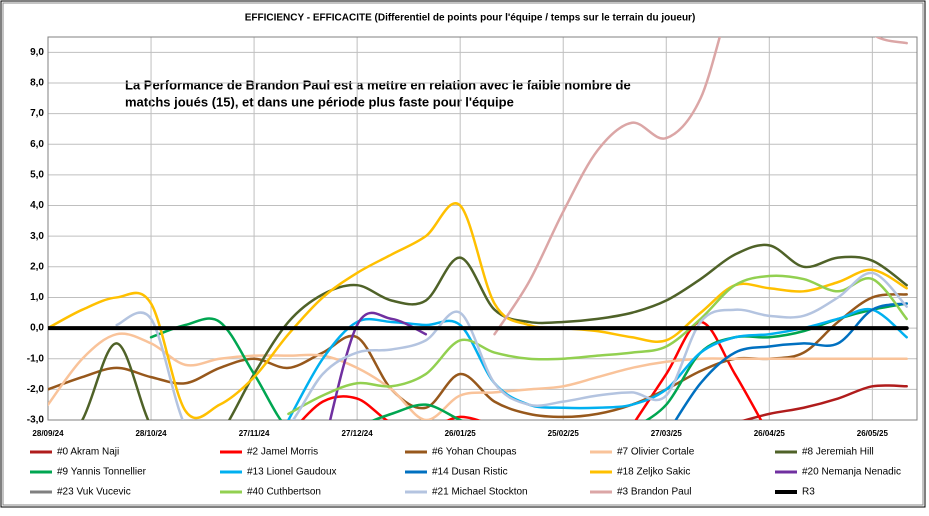  Describe the element at coordinates (37, 266) in the screenshot. I see `y-tick-label: 2,0` at that location.